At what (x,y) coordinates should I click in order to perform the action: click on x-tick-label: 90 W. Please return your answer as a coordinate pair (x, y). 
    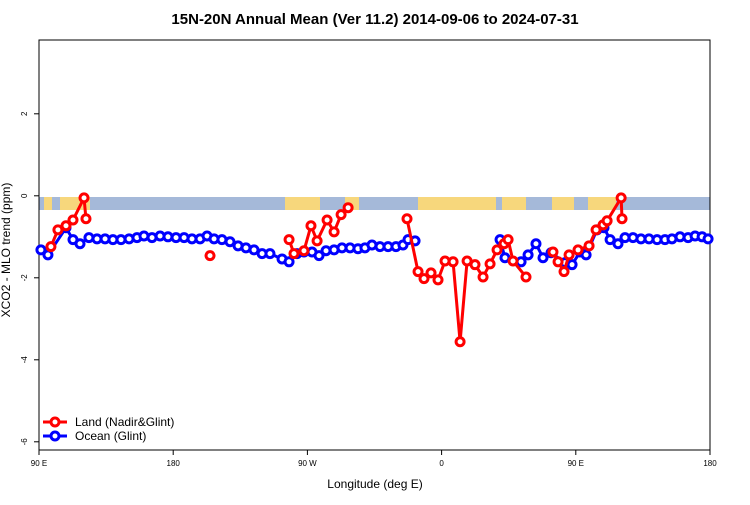
    Looking at the image, I should click on (307, 463).